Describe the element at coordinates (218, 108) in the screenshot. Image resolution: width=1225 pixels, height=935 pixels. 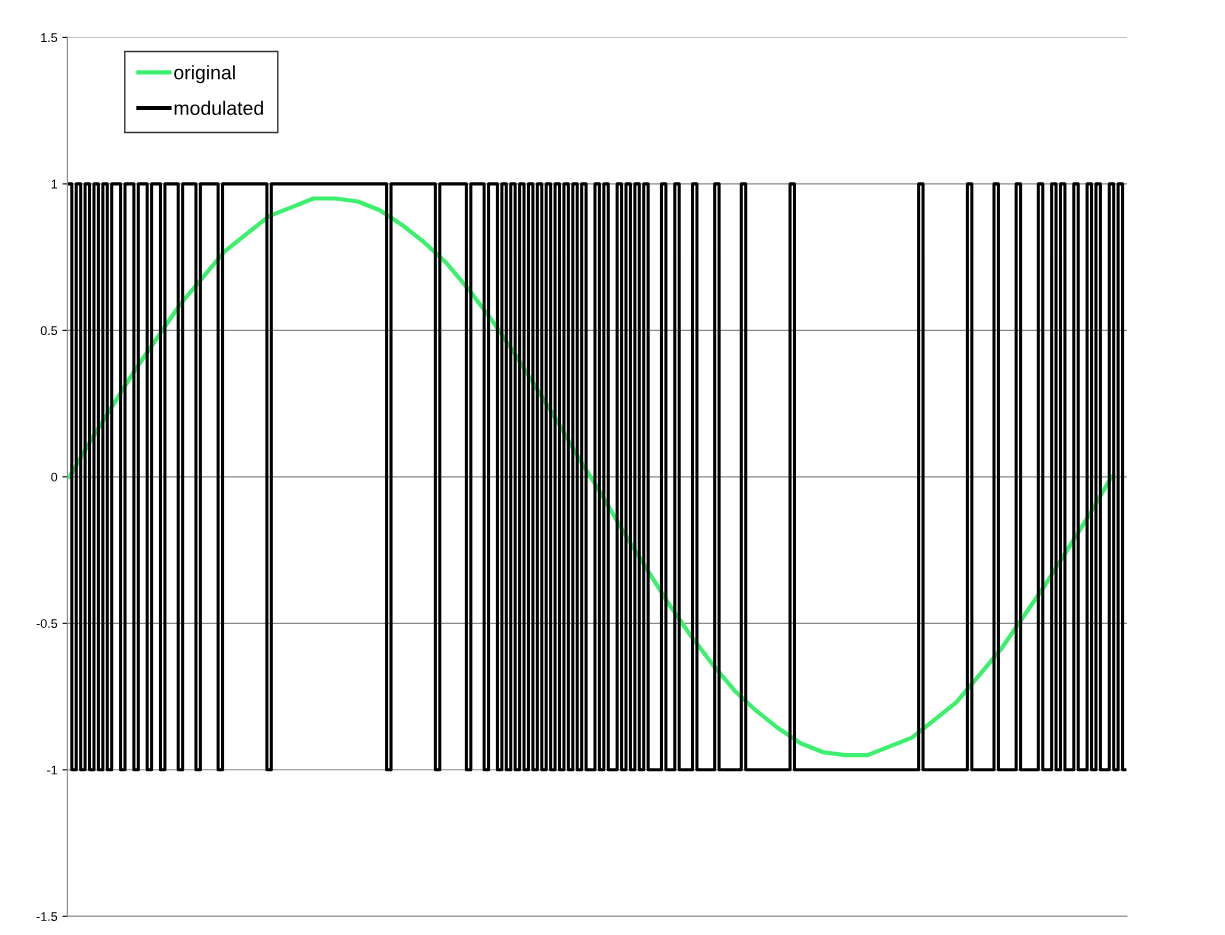
I see `legend-label: modulated` at that location.